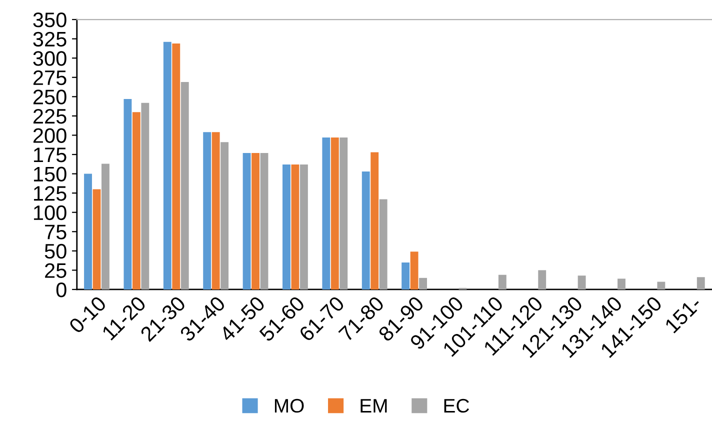 This screenshot has height=434, width=712. I want to click on legend-label: EC, so click(457, 405).